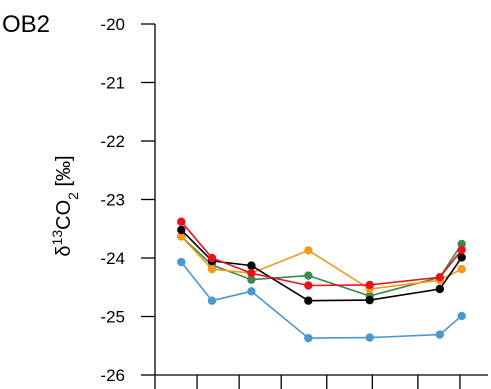  Describe the element at coordinates (112, 375) in the screenshot. I see `y-tick-label: -26` at that location.